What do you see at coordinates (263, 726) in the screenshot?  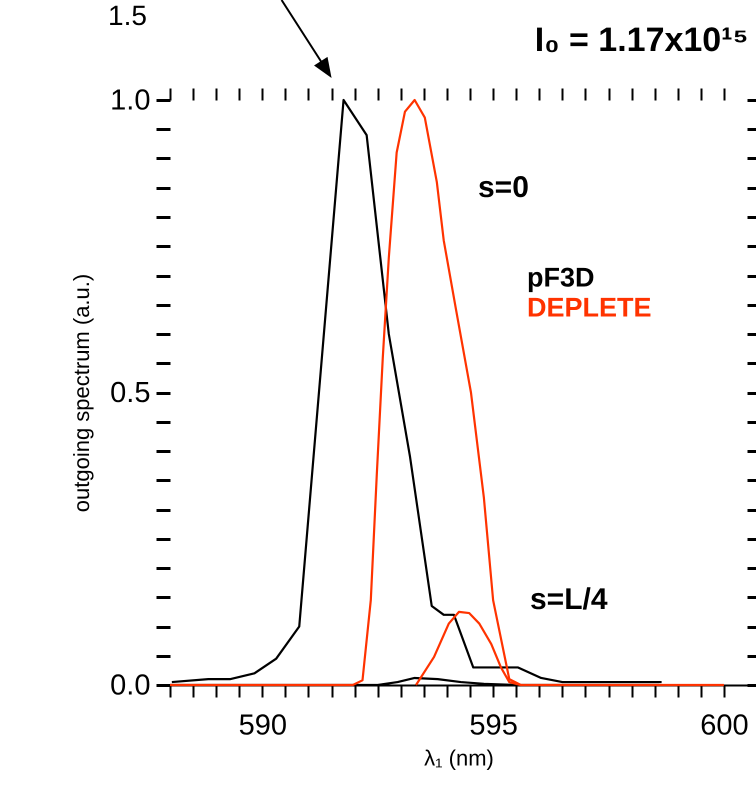 I see `x-tick-label: 590` at bounding box center [263, 726].